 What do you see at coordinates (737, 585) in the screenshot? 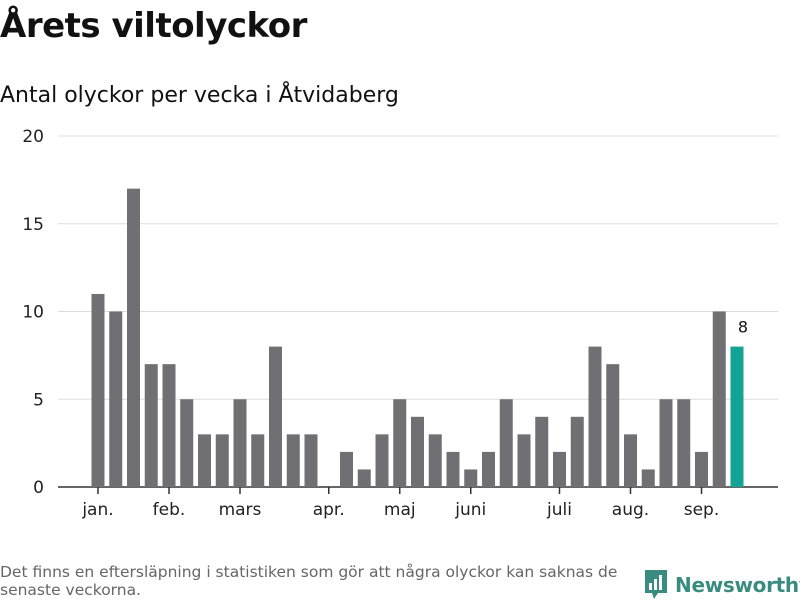
I see `brand-name: Newsworthy` at bounding box center [737, 585].